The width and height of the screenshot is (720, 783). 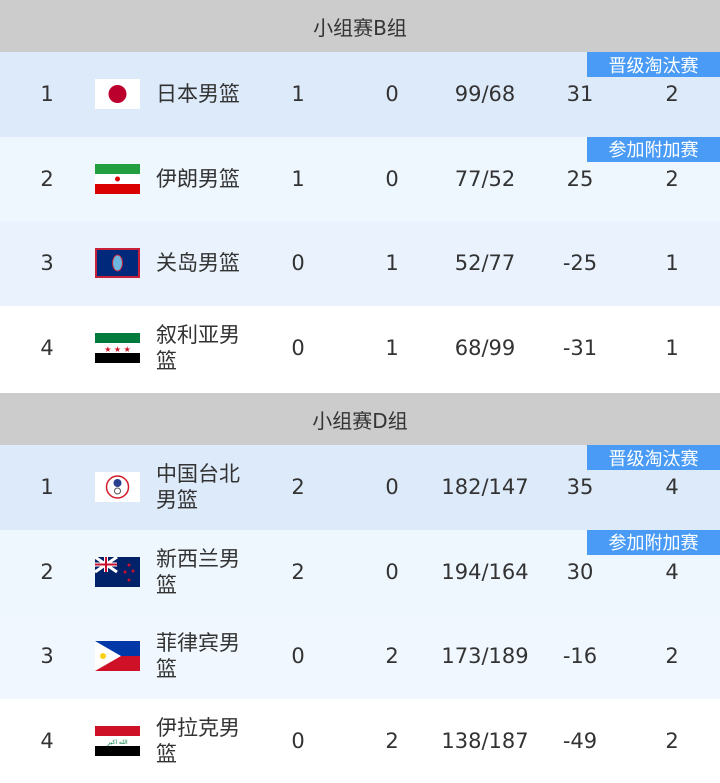 I want to click on points-for-against: 194/164, so click(x=485, y=571).